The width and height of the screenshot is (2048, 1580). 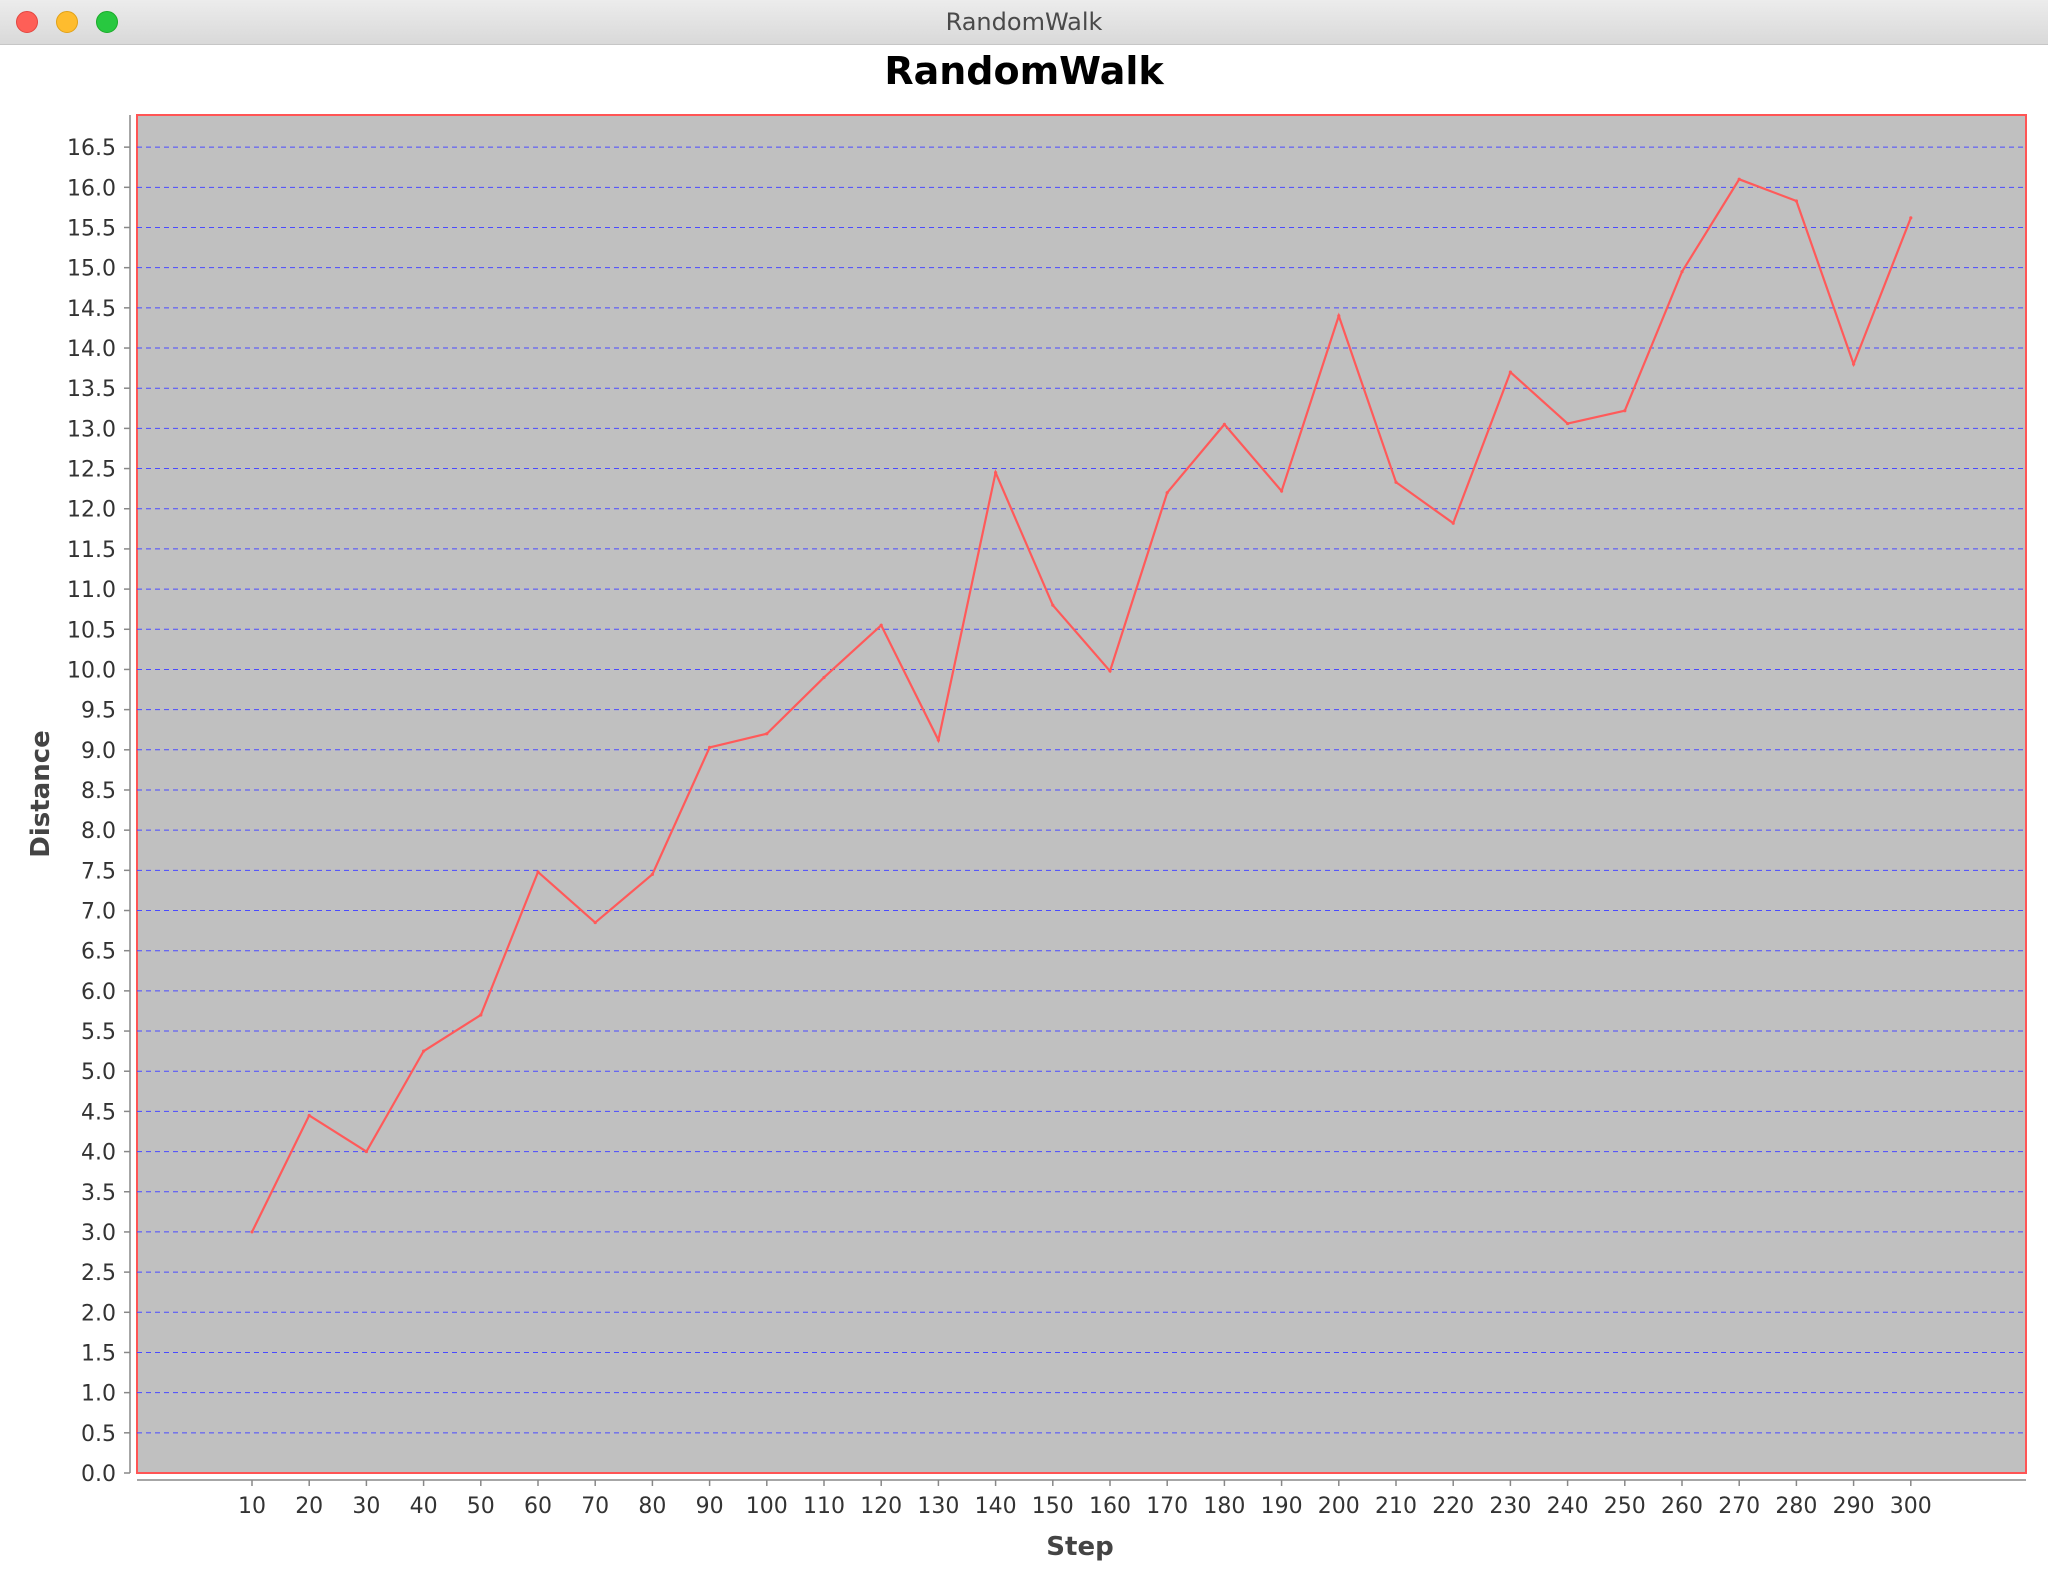 What do you see at coordinates (1396, 1506) in the screenshot?
I see `x-tick-label: 210` at bounding box center [1396, 1506].